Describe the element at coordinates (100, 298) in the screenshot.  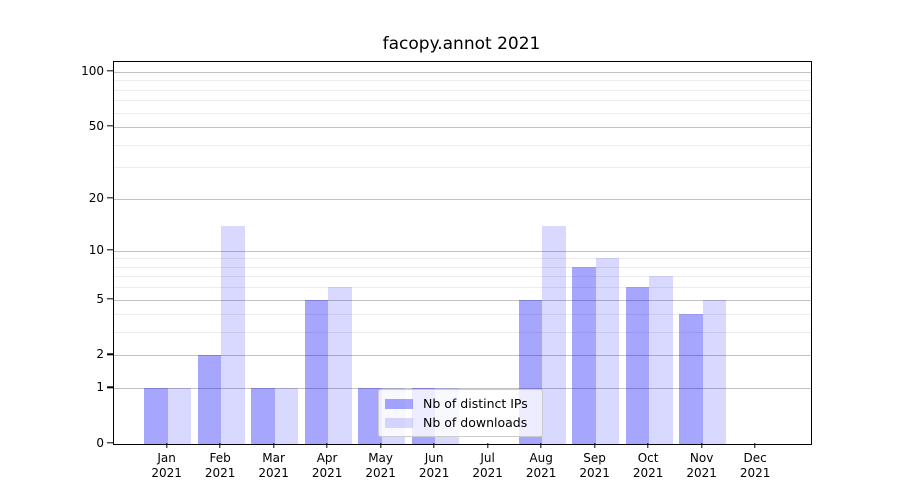
I see `y-tick-label: 5` at that location.